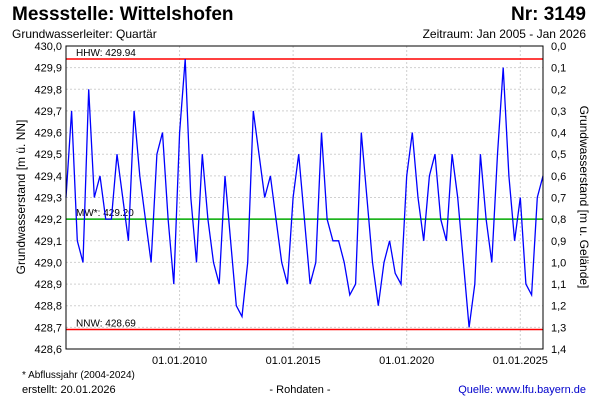 The height and width of the screenshot is (400, 600). What do you see at coordinates (48, 242) in the screenshot?
I see `y-tick-label-left: 429,1` at bounding box center [48, 242].